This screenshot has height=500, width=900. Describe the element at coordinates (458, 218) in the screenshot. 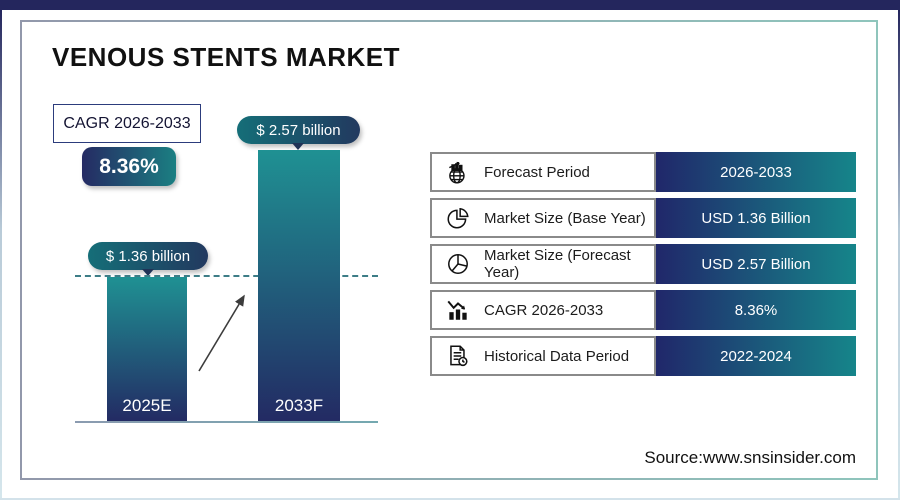

I see `pie-chart-icon` at that location.